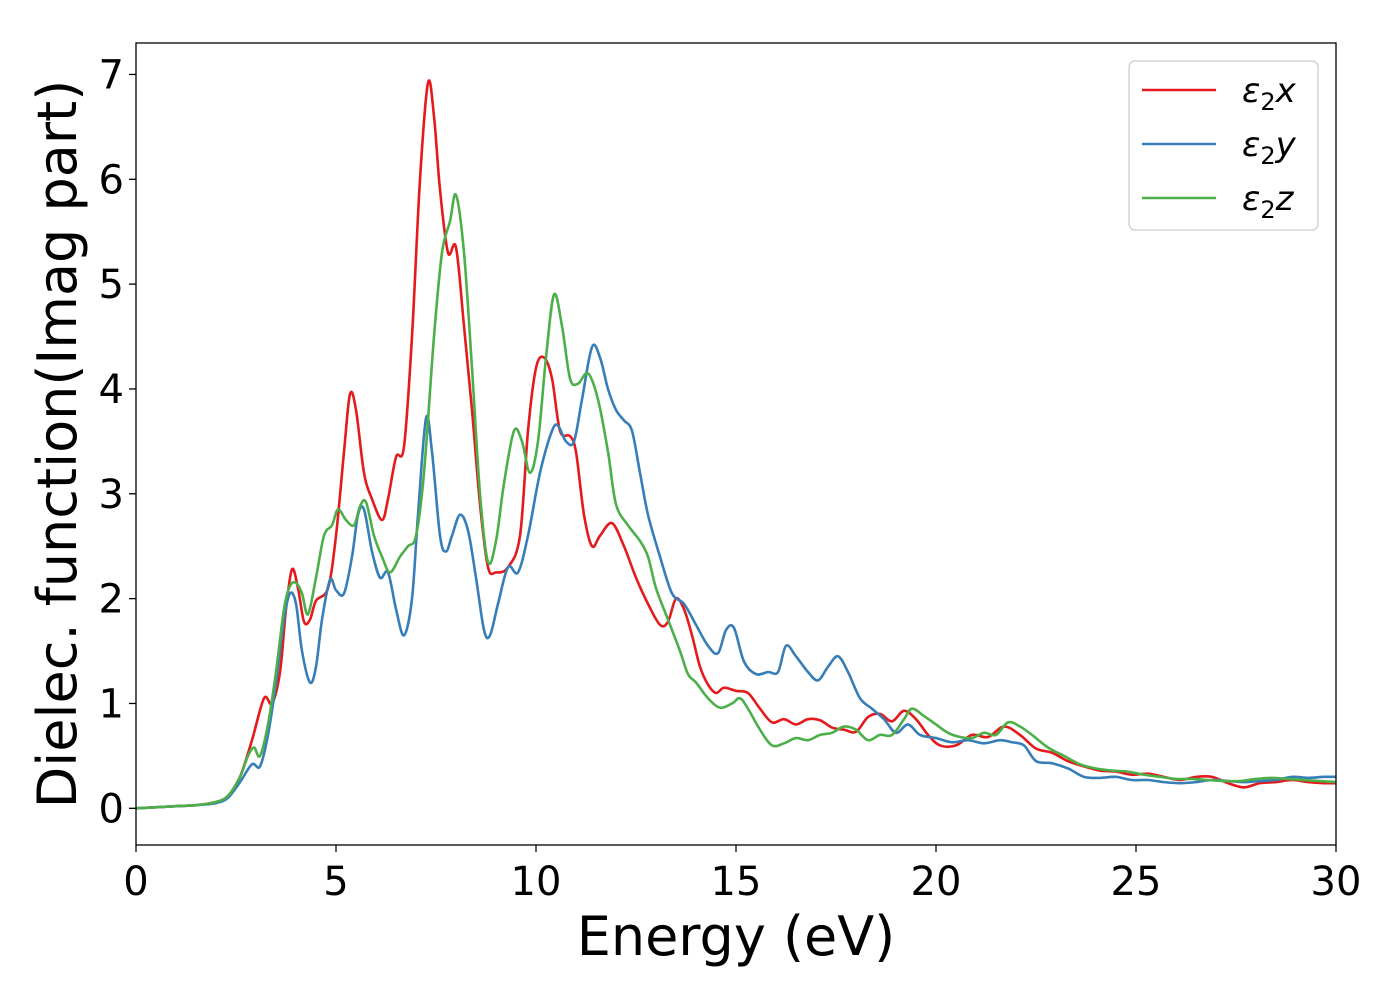  What do you see at coordinates (111, 285) in the screenshot?
I see `y-tick-label: 5` at bounding box center [111, 285].